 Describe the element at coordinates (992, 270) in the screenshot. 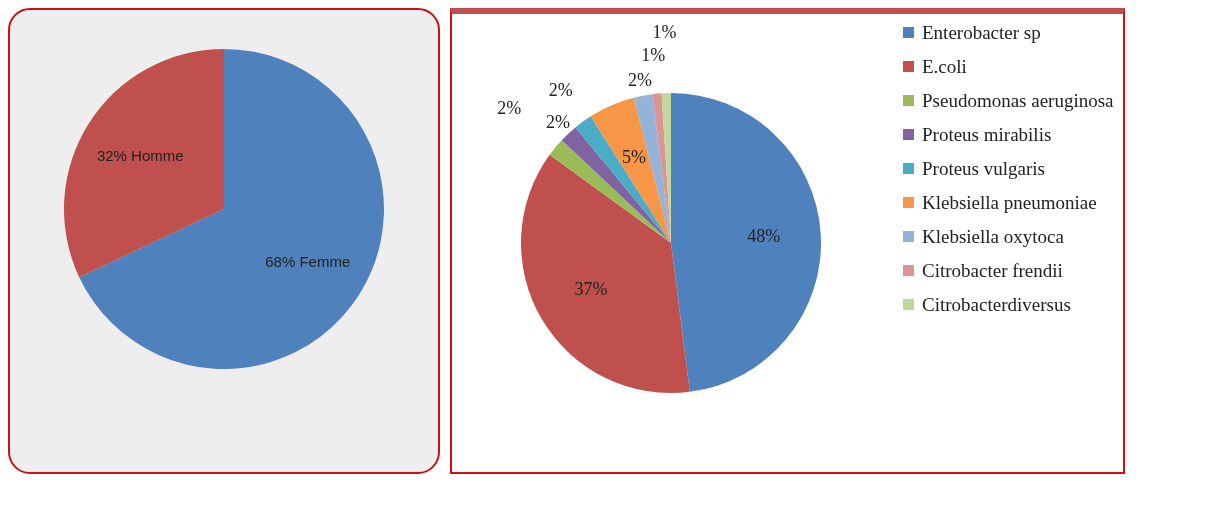

I see `legend-label: Citrobacter frendii` at that location.